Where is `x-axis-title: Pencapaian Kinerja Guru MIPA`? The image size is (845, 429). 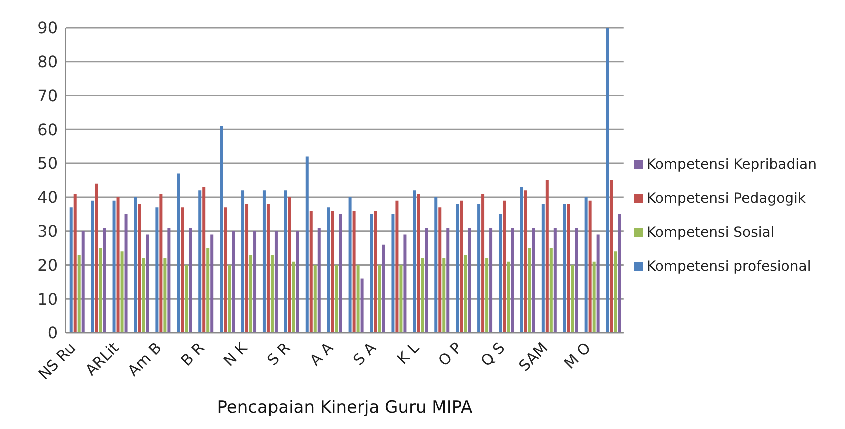
x-axis-title: Pencapaian Kinerja Guru MIPA is located at coordinates (345, 408).